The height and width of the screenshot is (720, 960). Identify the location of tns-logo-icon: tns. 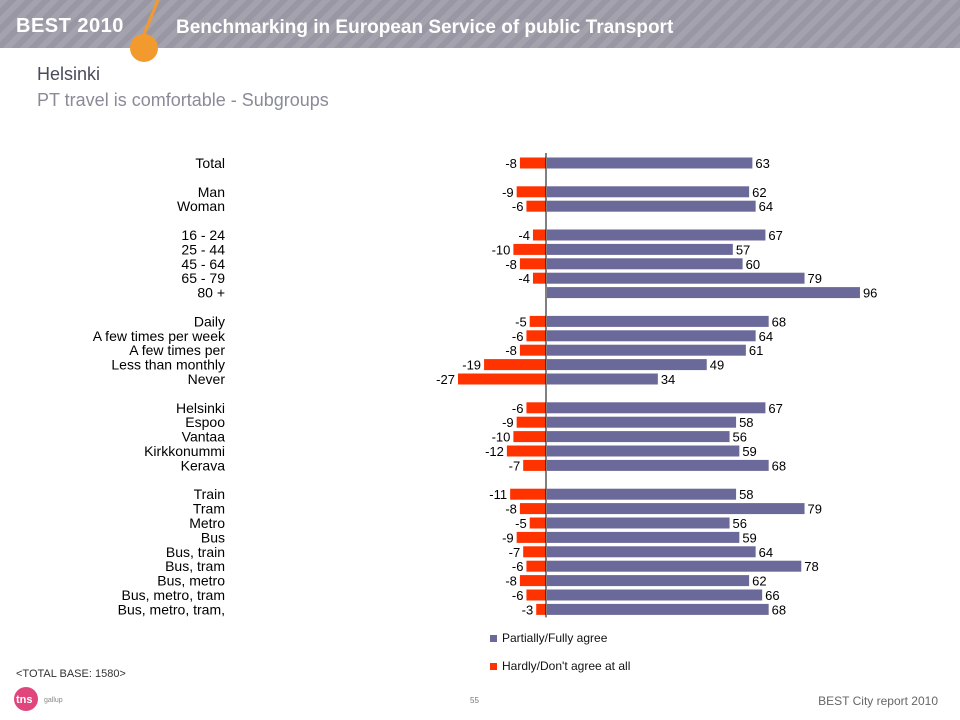
(26, 699).